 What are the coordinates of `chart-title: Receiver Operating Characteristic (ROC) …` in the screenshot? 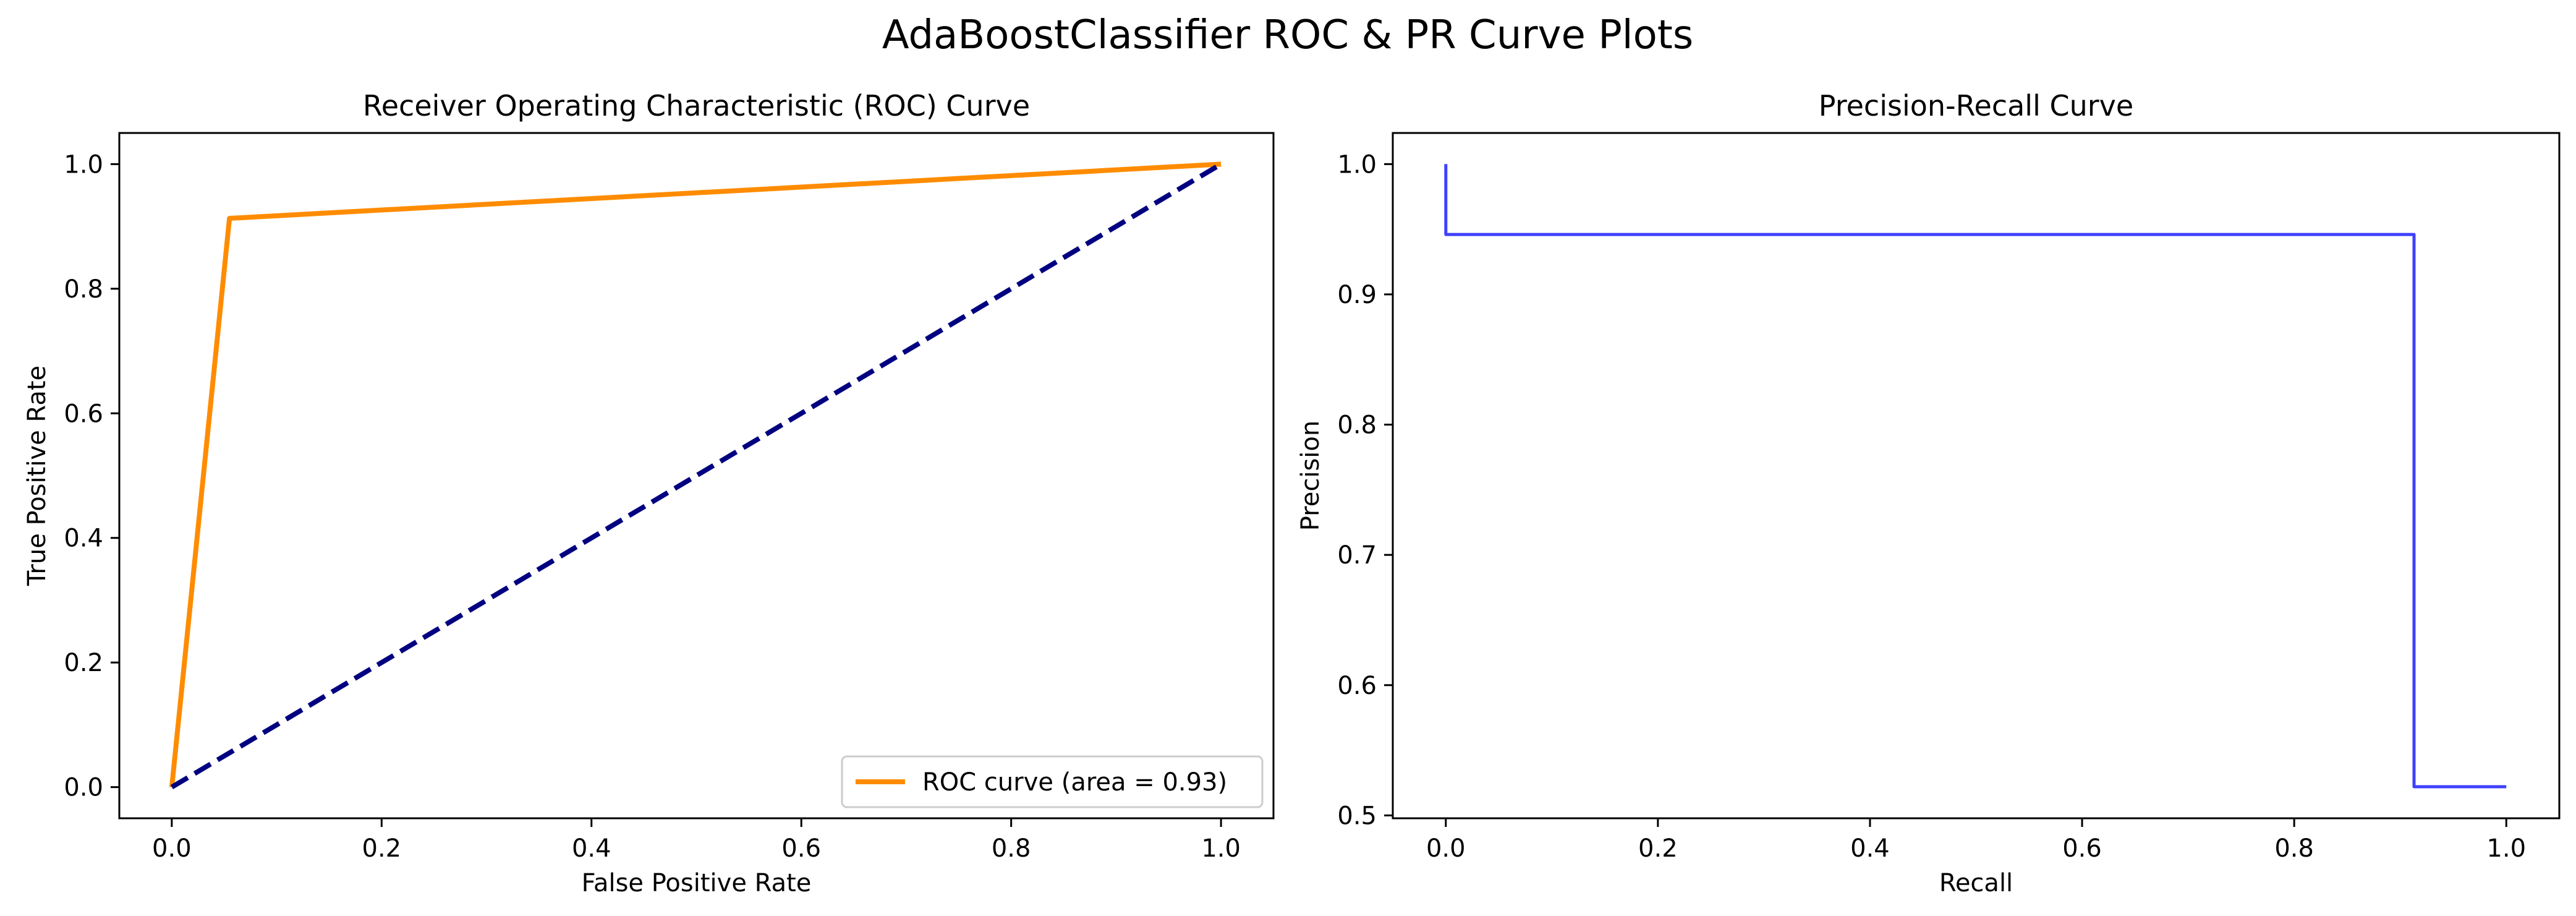 It's located at (696, 105).